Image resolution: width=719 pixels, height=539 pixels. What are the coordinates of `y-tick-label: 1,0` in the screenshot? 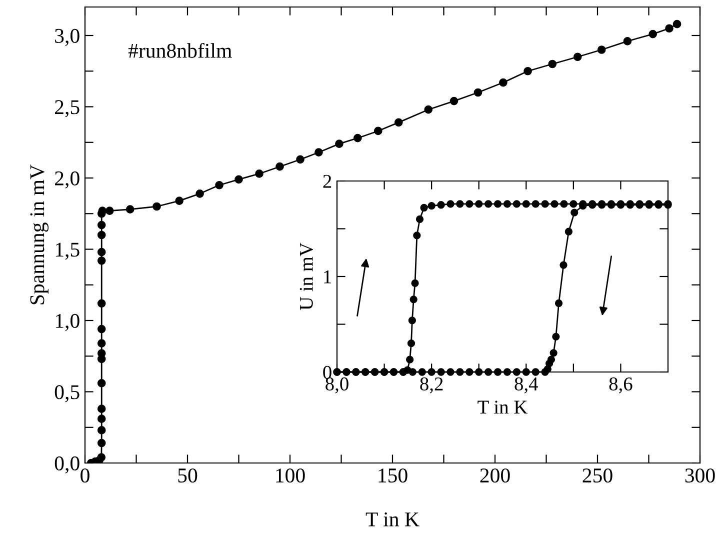 It's located at (68, 322).